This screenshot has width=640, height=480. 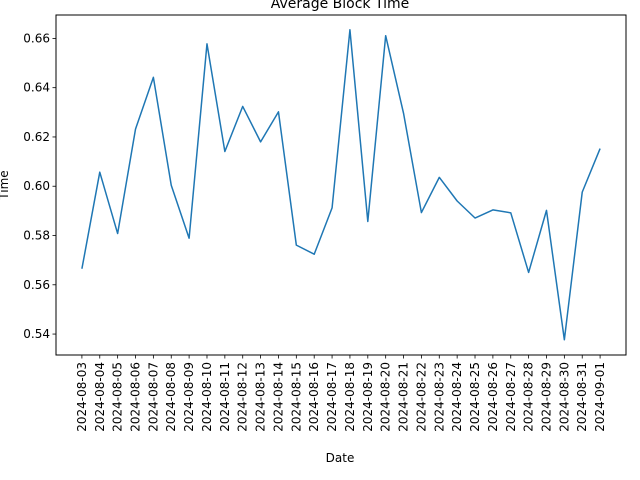 I want to click on x-tick-label: 2024-08-07, so click(x=153, y=397).